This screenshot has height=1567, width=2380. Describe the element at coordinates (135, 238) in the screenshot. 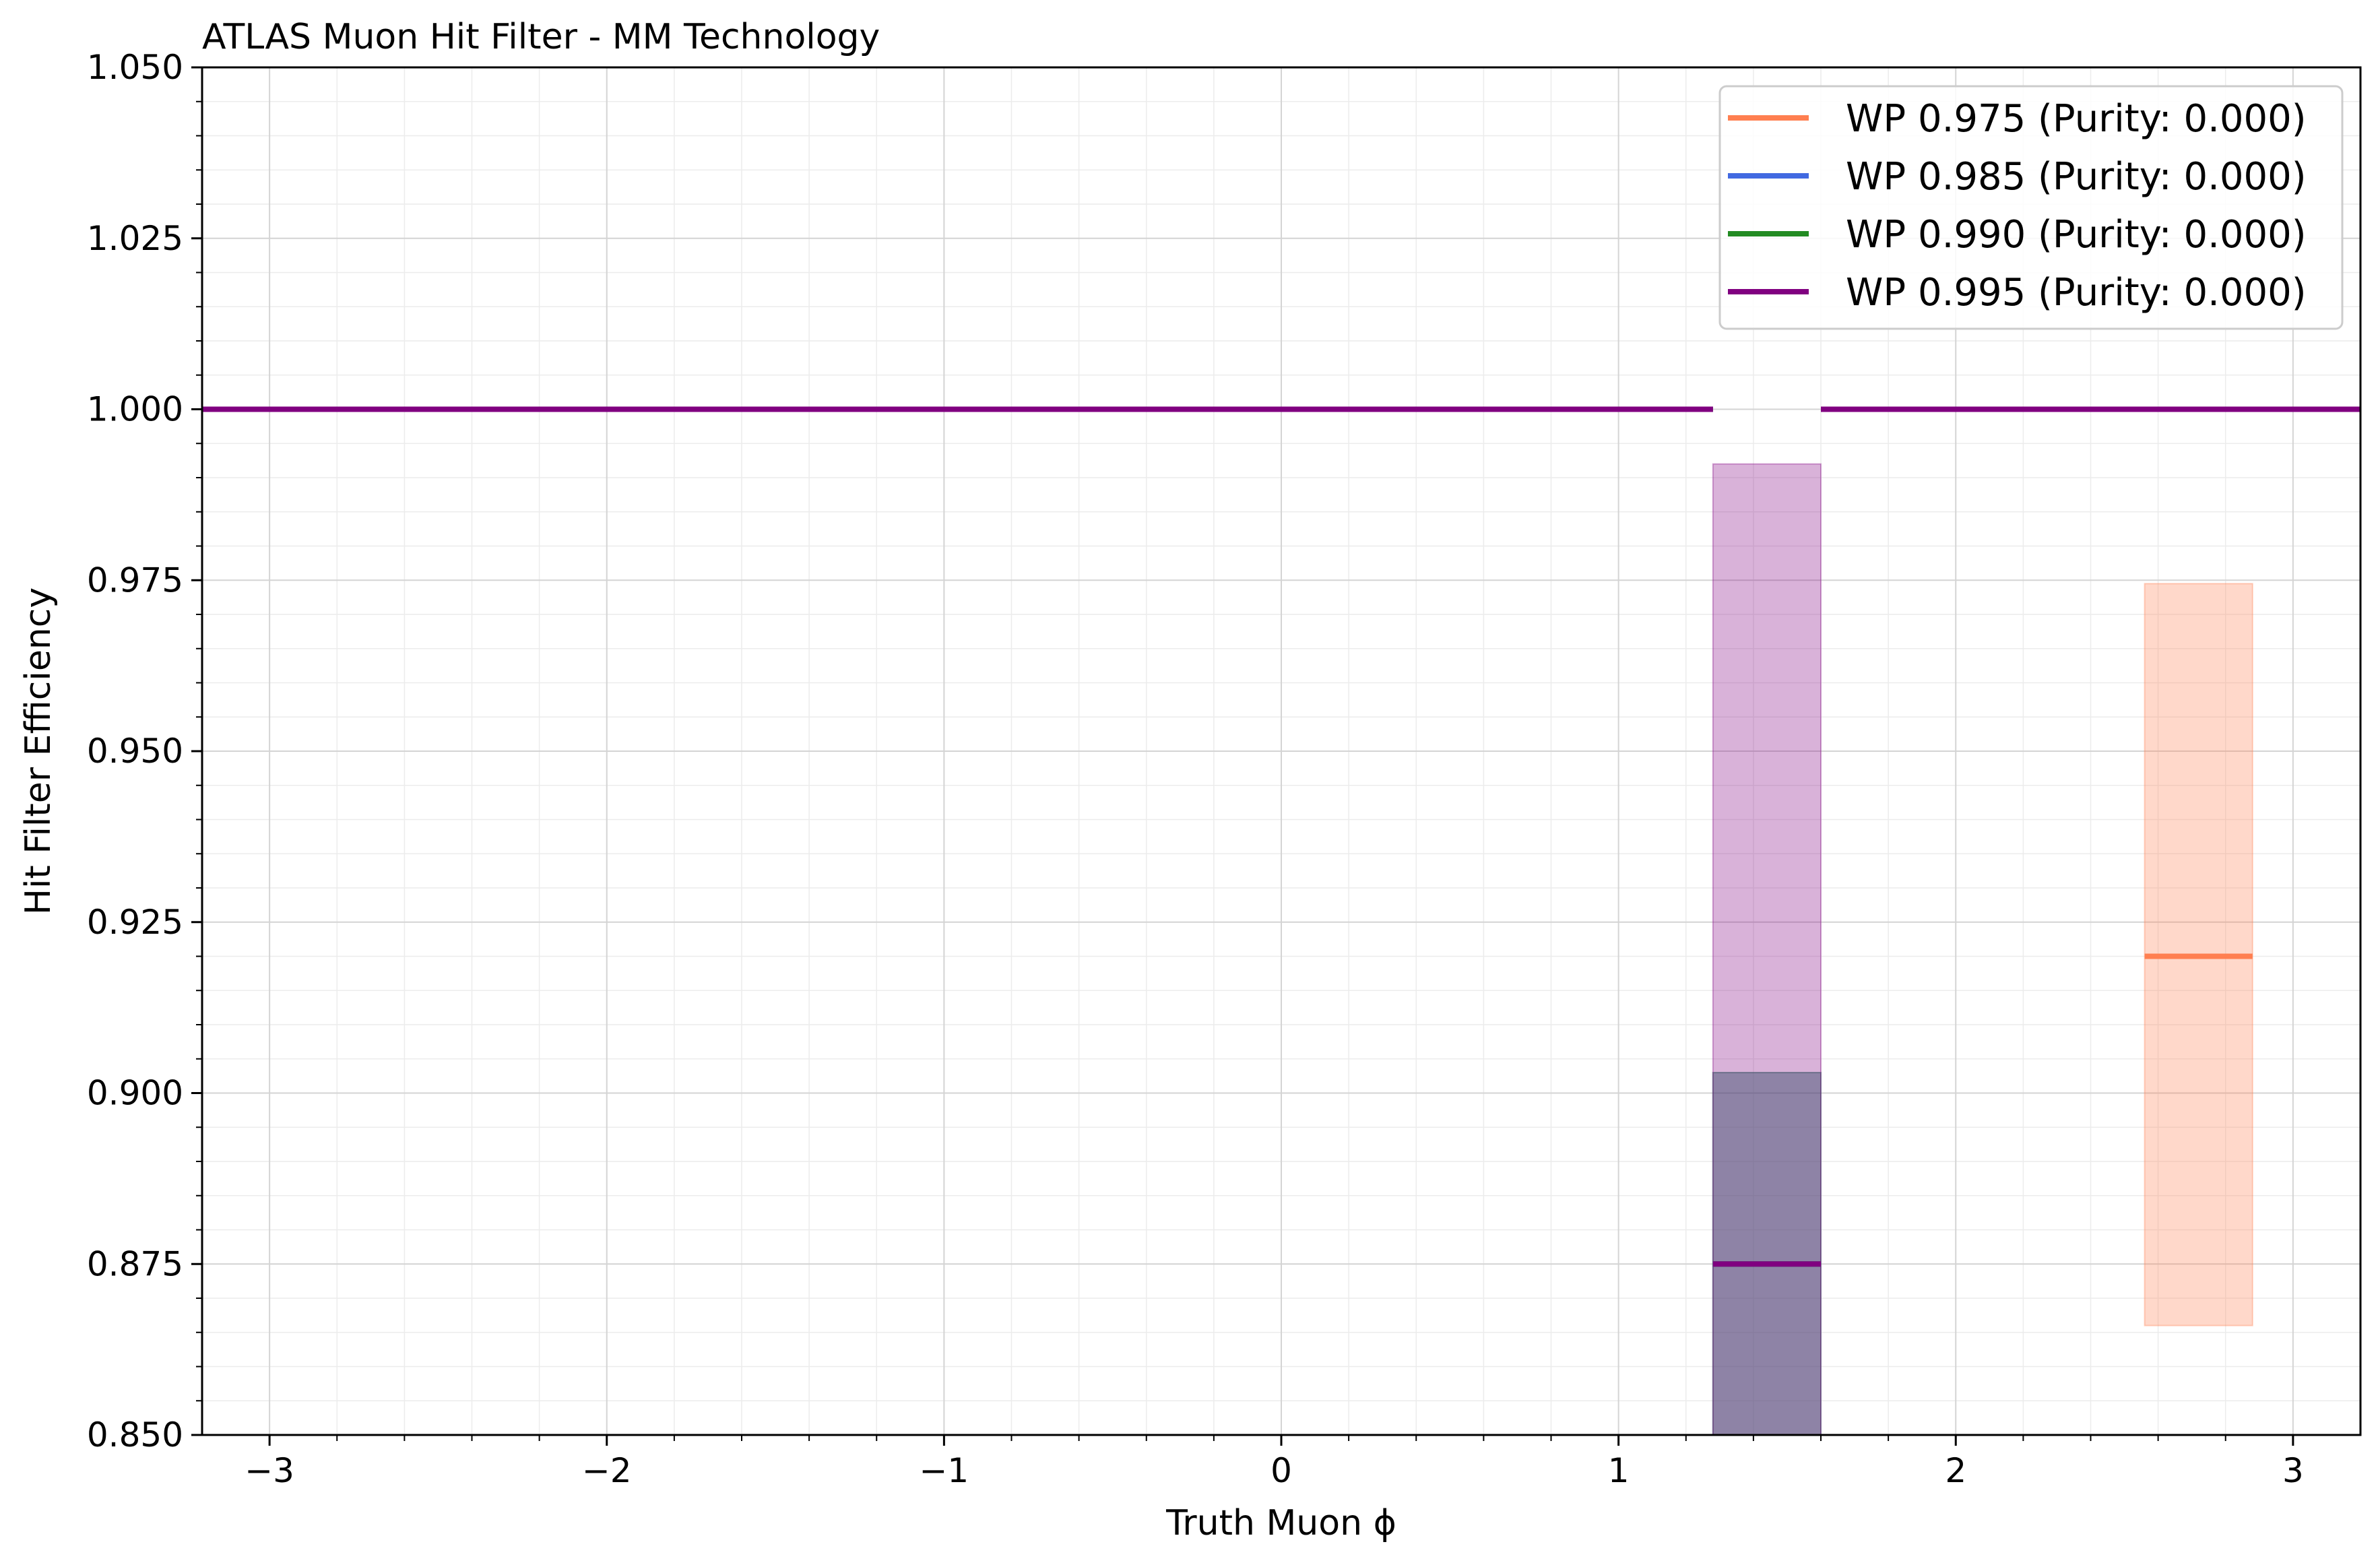

I see `y-tick-label: 1.025` at that location.